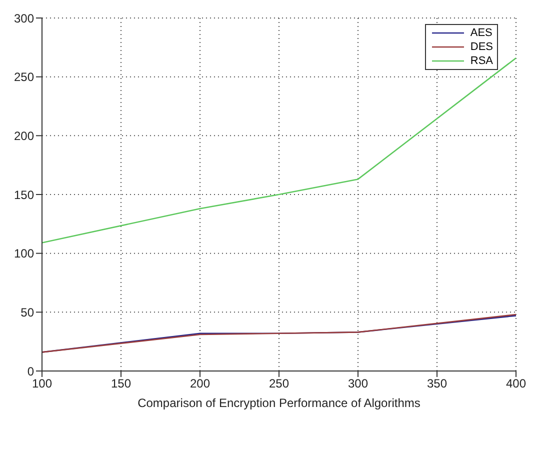 This screenshot has height=465, width=540. Describe the element at coordinates (24, 18) in the screenshot. I see `y-tick-label: 300` at that location.